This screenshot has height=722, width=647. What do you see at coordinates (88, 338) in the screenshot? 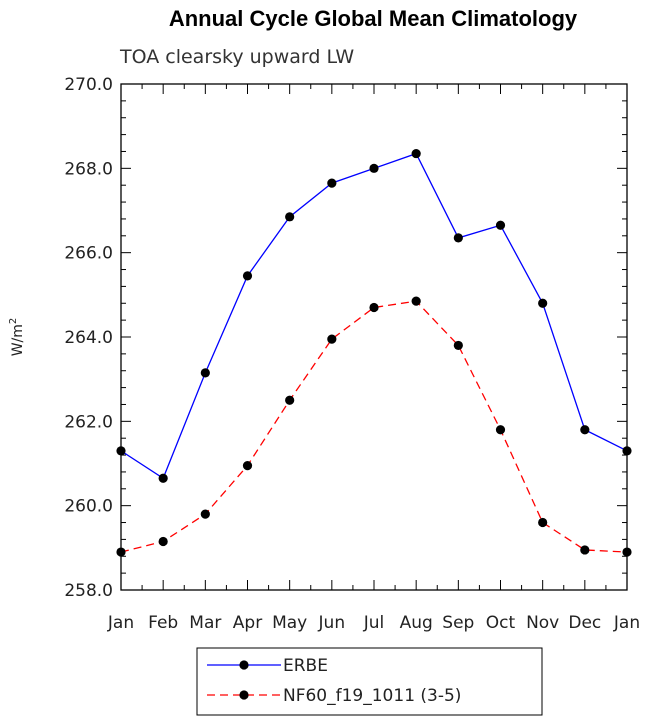
I see `y-tick-label: 264.0` at bounding box center [88, 338].